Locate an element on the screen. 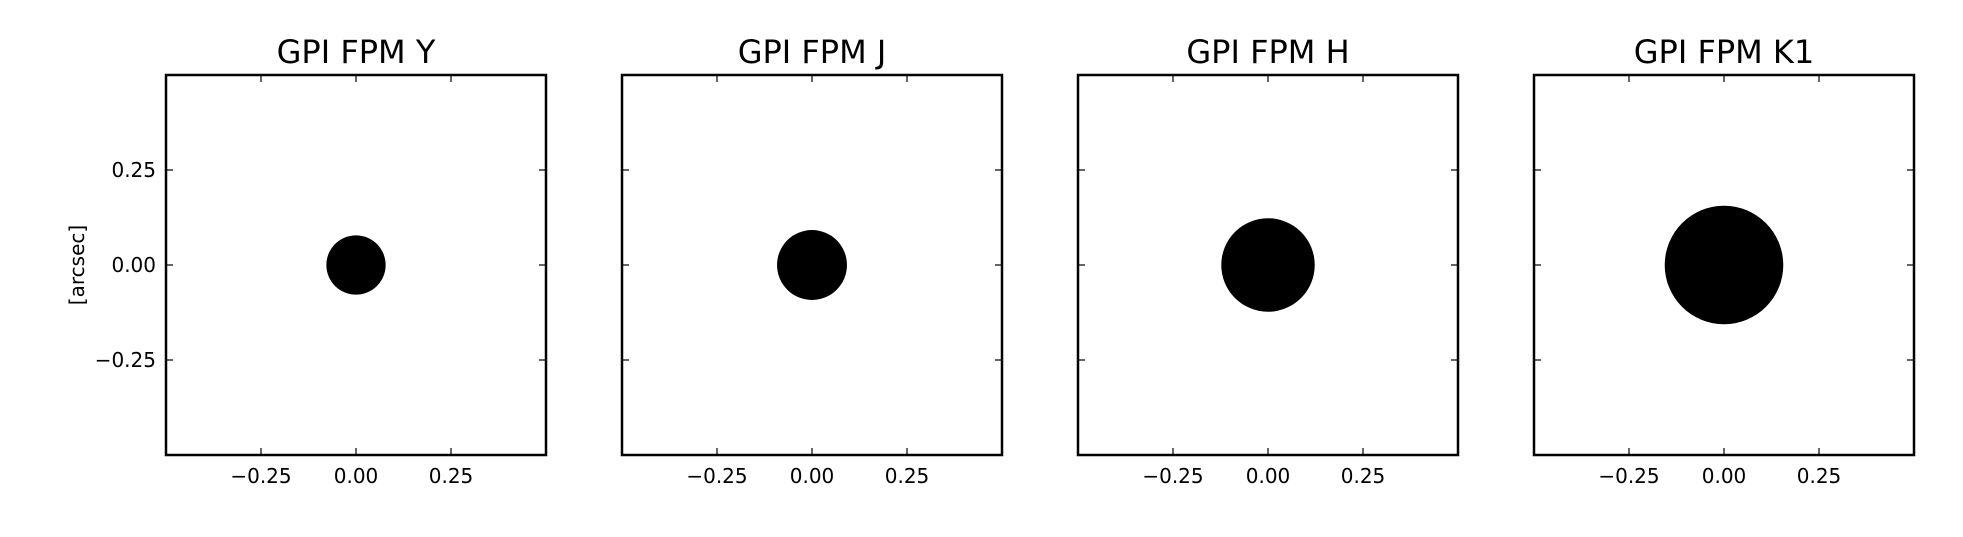 This screenshot has width=1963, height=537. panel-title: GPI FPM J is located at coordinates (812, 52).